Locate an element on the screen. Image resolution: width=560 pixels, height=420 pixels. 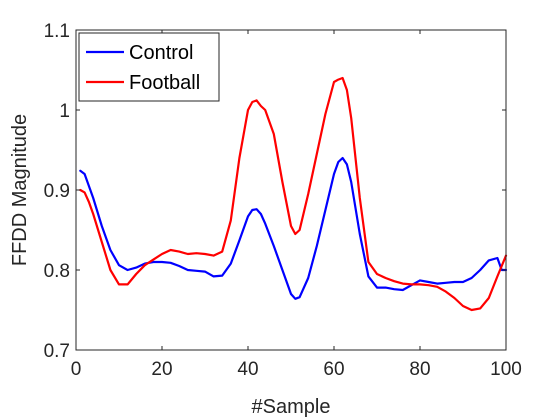
y-tick-label: 0.7 is located at coordinates (57, 351).